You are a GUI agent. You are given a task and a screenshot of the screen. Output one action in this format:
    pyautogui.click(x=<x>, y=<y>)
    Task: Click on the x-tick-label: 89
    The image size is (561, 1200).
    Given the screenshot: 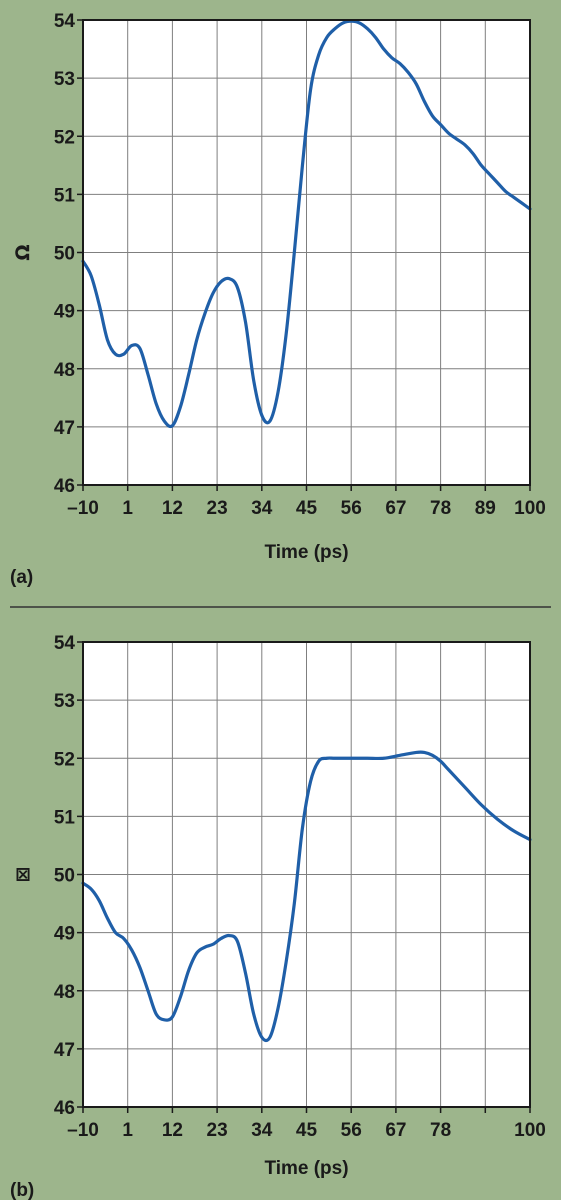 What is the action you would take?
    pyautogui.click(x=485, y=508)
    